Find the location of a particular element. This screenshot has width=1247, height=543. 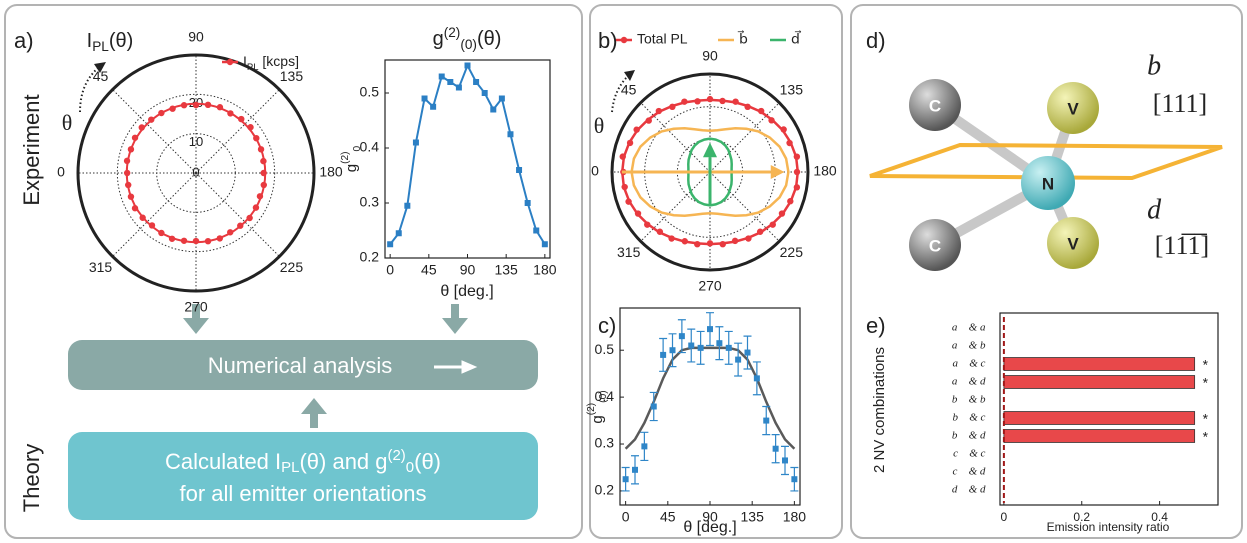

legend-label: Total PL is located at coordinates (662, 39).